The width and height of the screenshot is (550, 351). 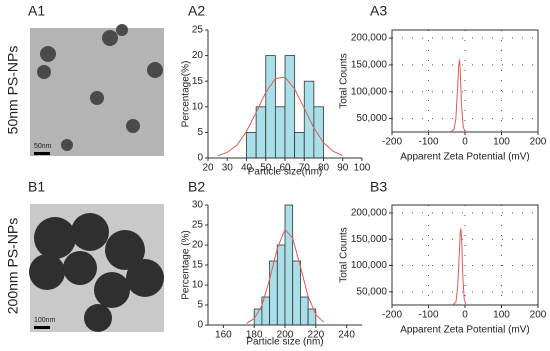 What do you see at coordinates (13, 90) in the screenshot?
I see `row-label: 50nm PS-NPs` at bounding box center [13, 90].